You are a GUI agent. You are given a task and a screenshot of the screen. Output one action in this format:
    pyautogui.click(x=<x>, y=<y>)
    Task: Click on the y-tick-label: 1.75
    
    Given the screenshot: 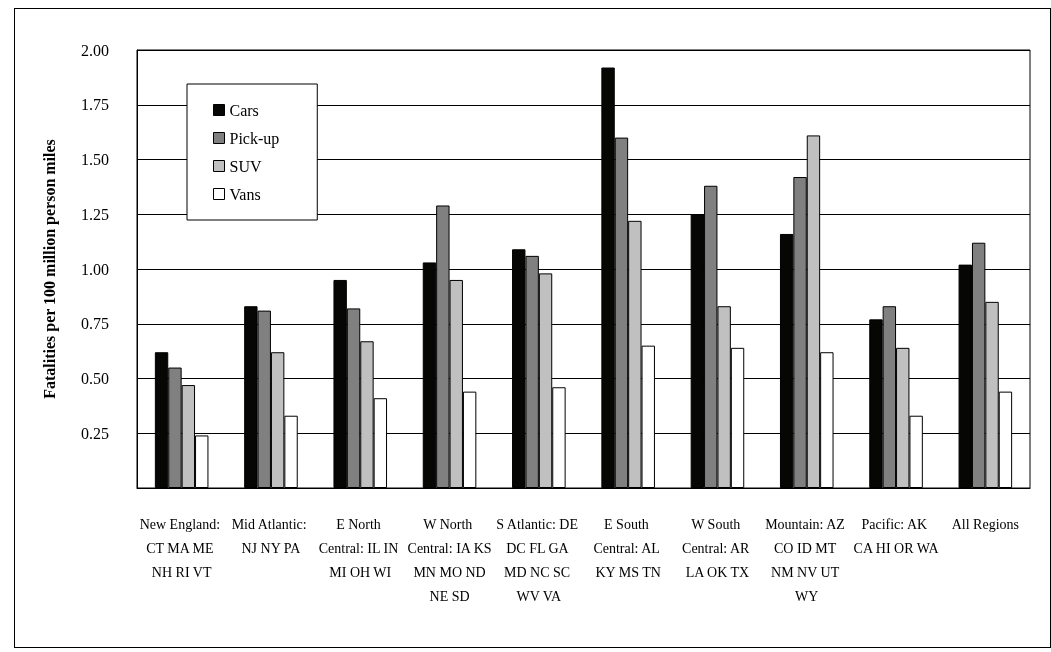 What is the action you would take?
    pyautogui.click(x=95, y=105)
    